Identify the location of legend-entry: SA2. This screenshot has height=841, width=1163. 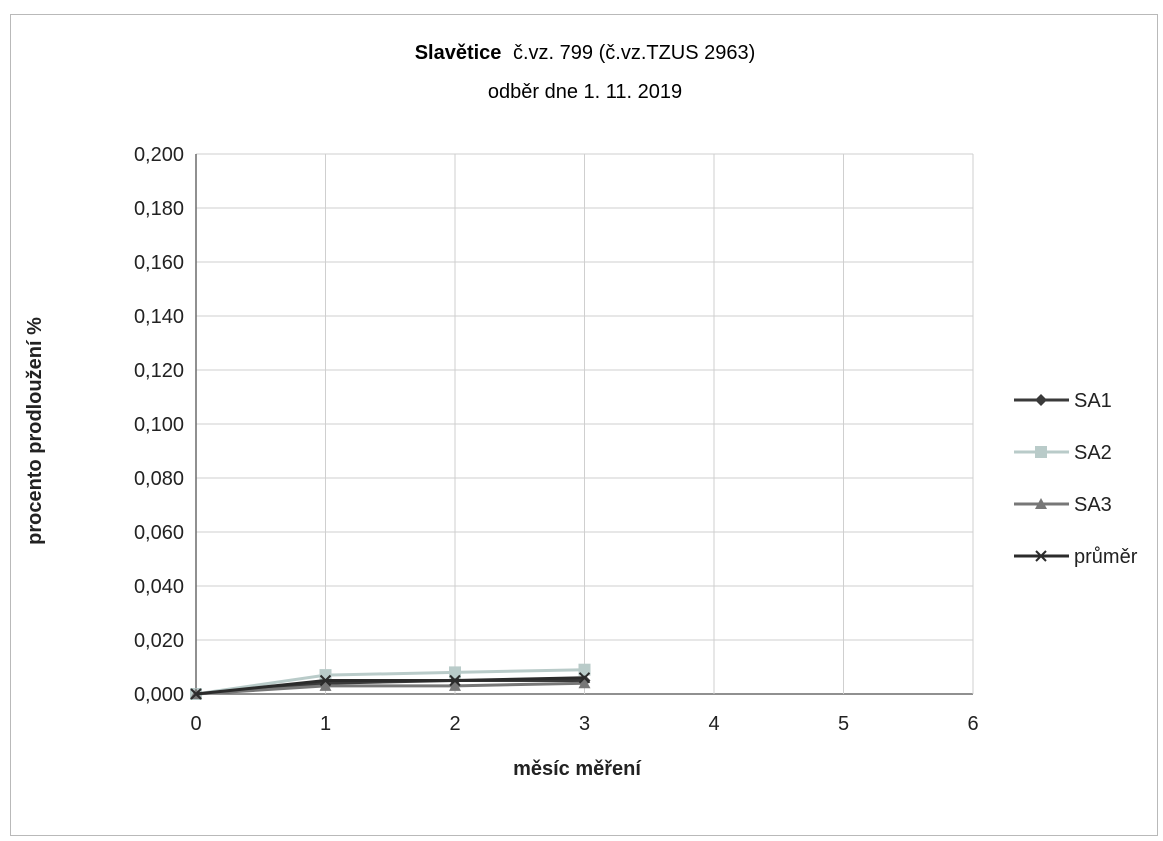
(1063, 453).